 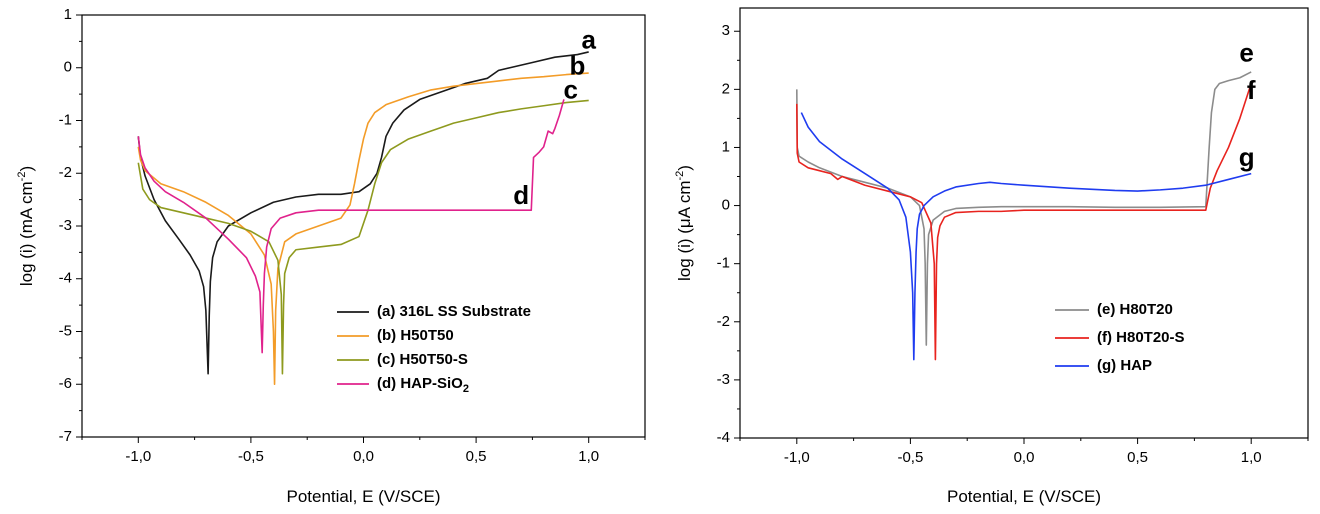 What do you see at coordinates (726, 30) in the screenshot?
I see `y-tick-label: 3` at bounding box center [726, 30].